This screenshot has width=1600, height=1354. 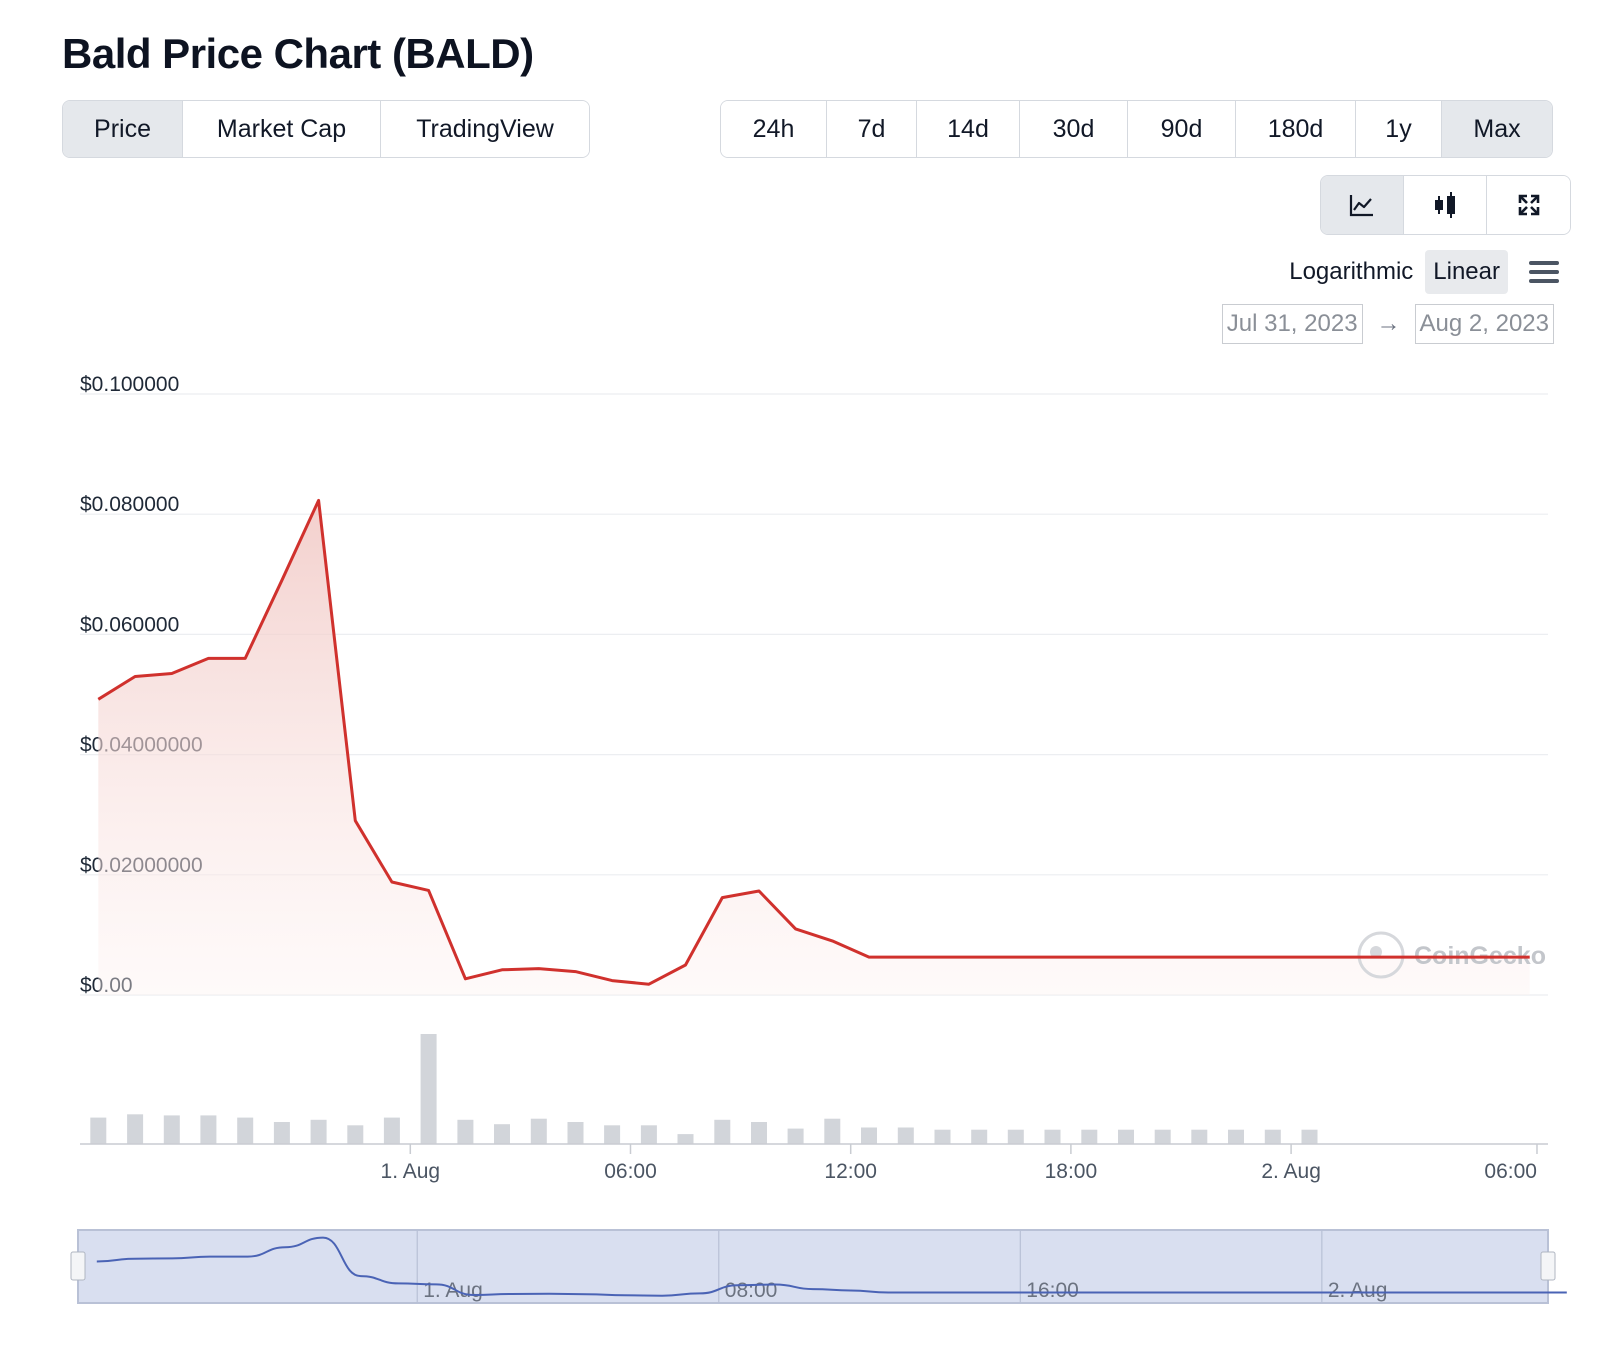 I want to click on page-title: Bald Price Chart (BALD), so click(x=298, y=53).